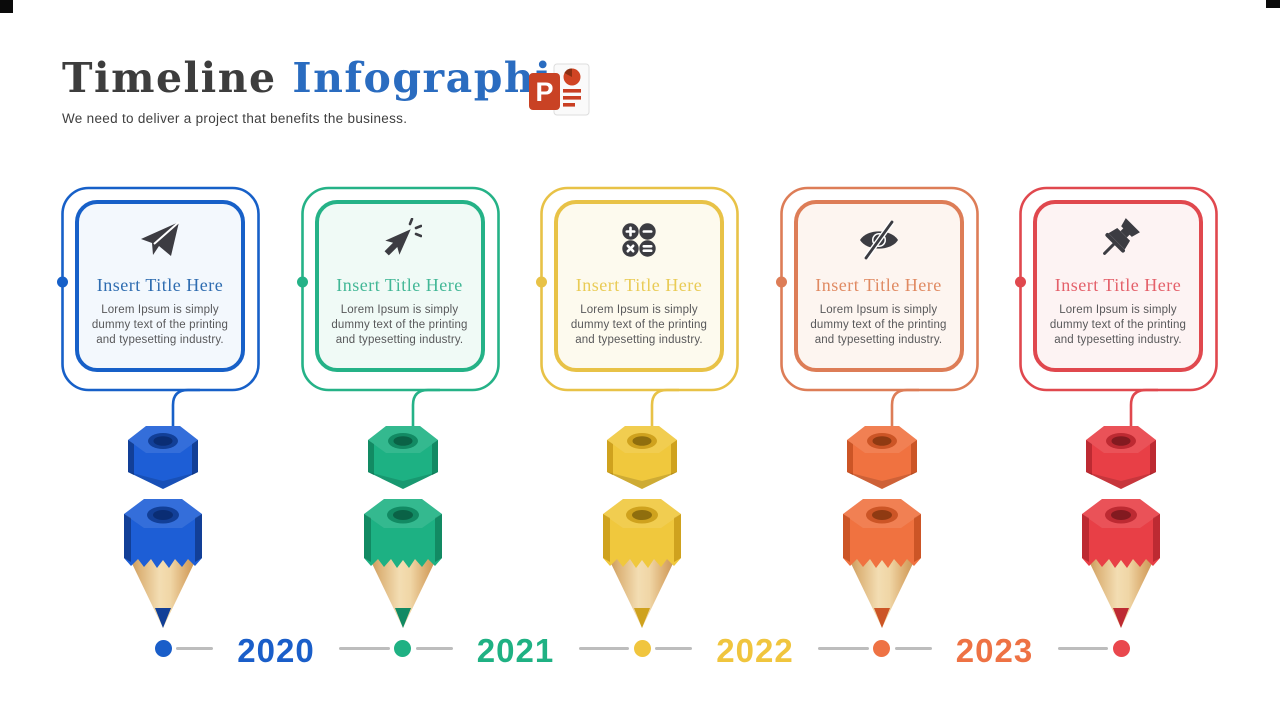 The width and height of the screenshot is (1280, 720). Describe the element at coordinates (320, 78) in the screenshot. I see `page-title: Timeline Infographic` at that location.